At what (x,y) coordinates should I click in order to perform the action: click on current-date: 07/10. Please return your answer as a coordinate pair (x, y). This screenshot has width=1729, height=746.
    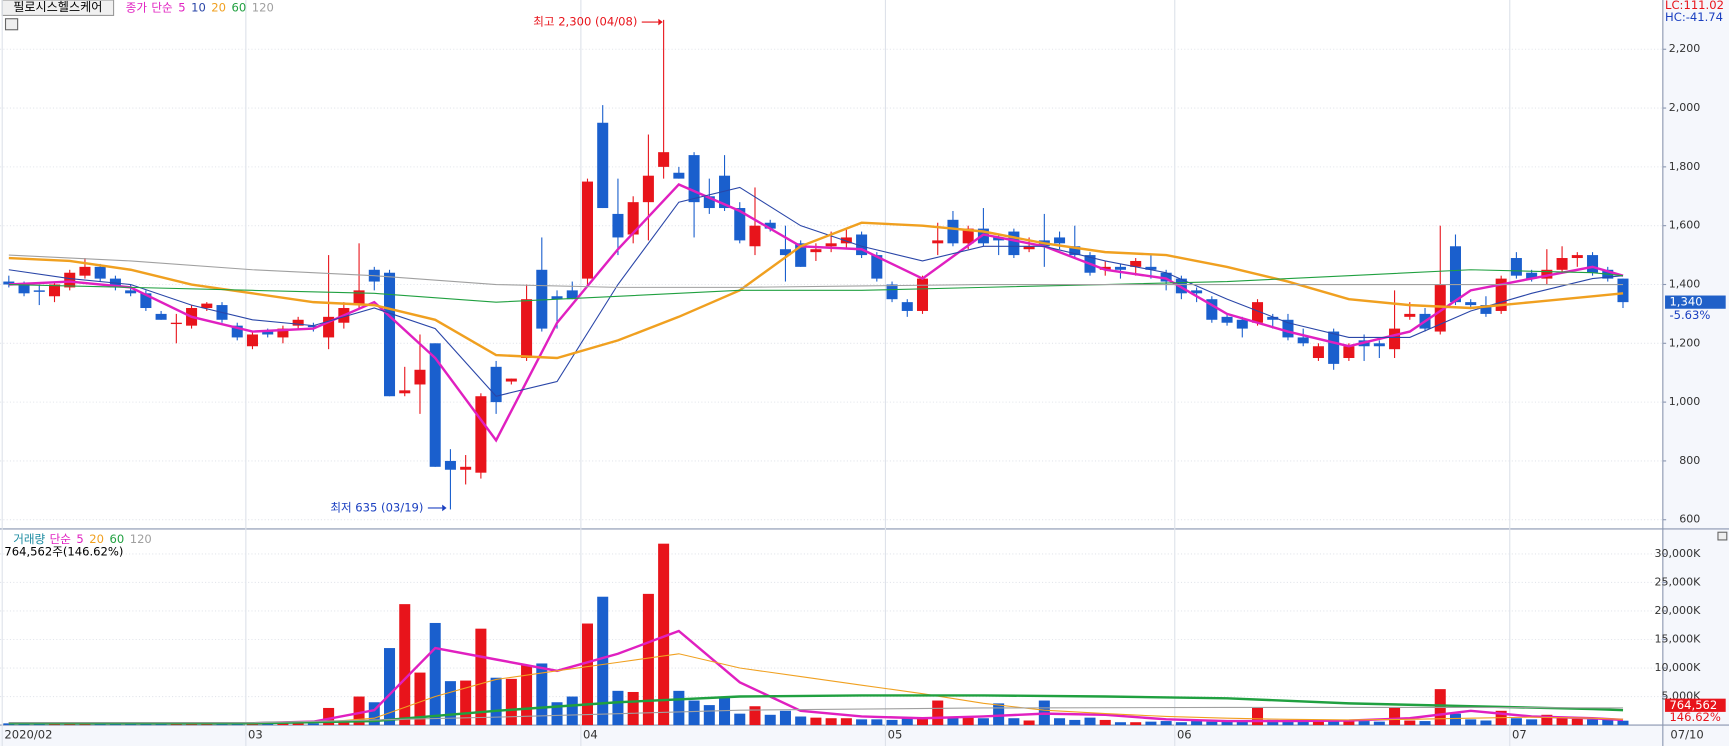
    Looking at the image, I should click on (1686, 734).